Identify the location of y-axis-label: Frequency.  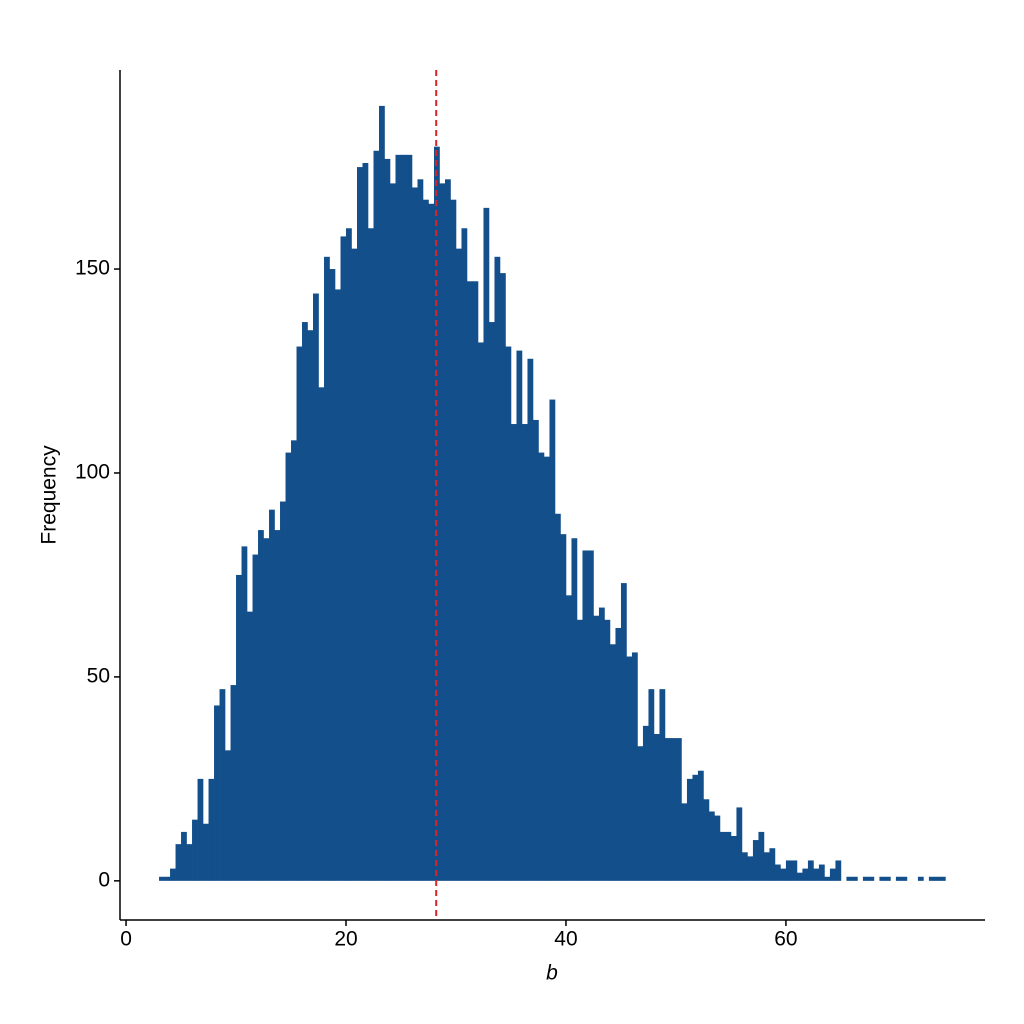
(49, 495).